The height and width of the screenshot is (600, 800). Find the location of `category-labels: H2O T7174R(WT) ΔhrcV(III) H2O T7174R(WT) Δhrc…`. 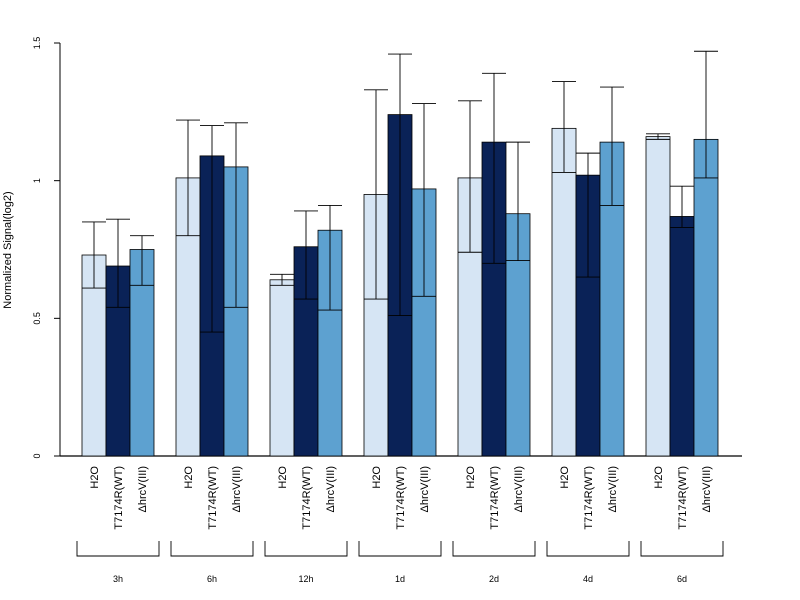

category-labels: H2O T7174R(WT) ΔhrcV(III) H2O T7174R(WT) Δhrc… is located at coordinates (401, 498).